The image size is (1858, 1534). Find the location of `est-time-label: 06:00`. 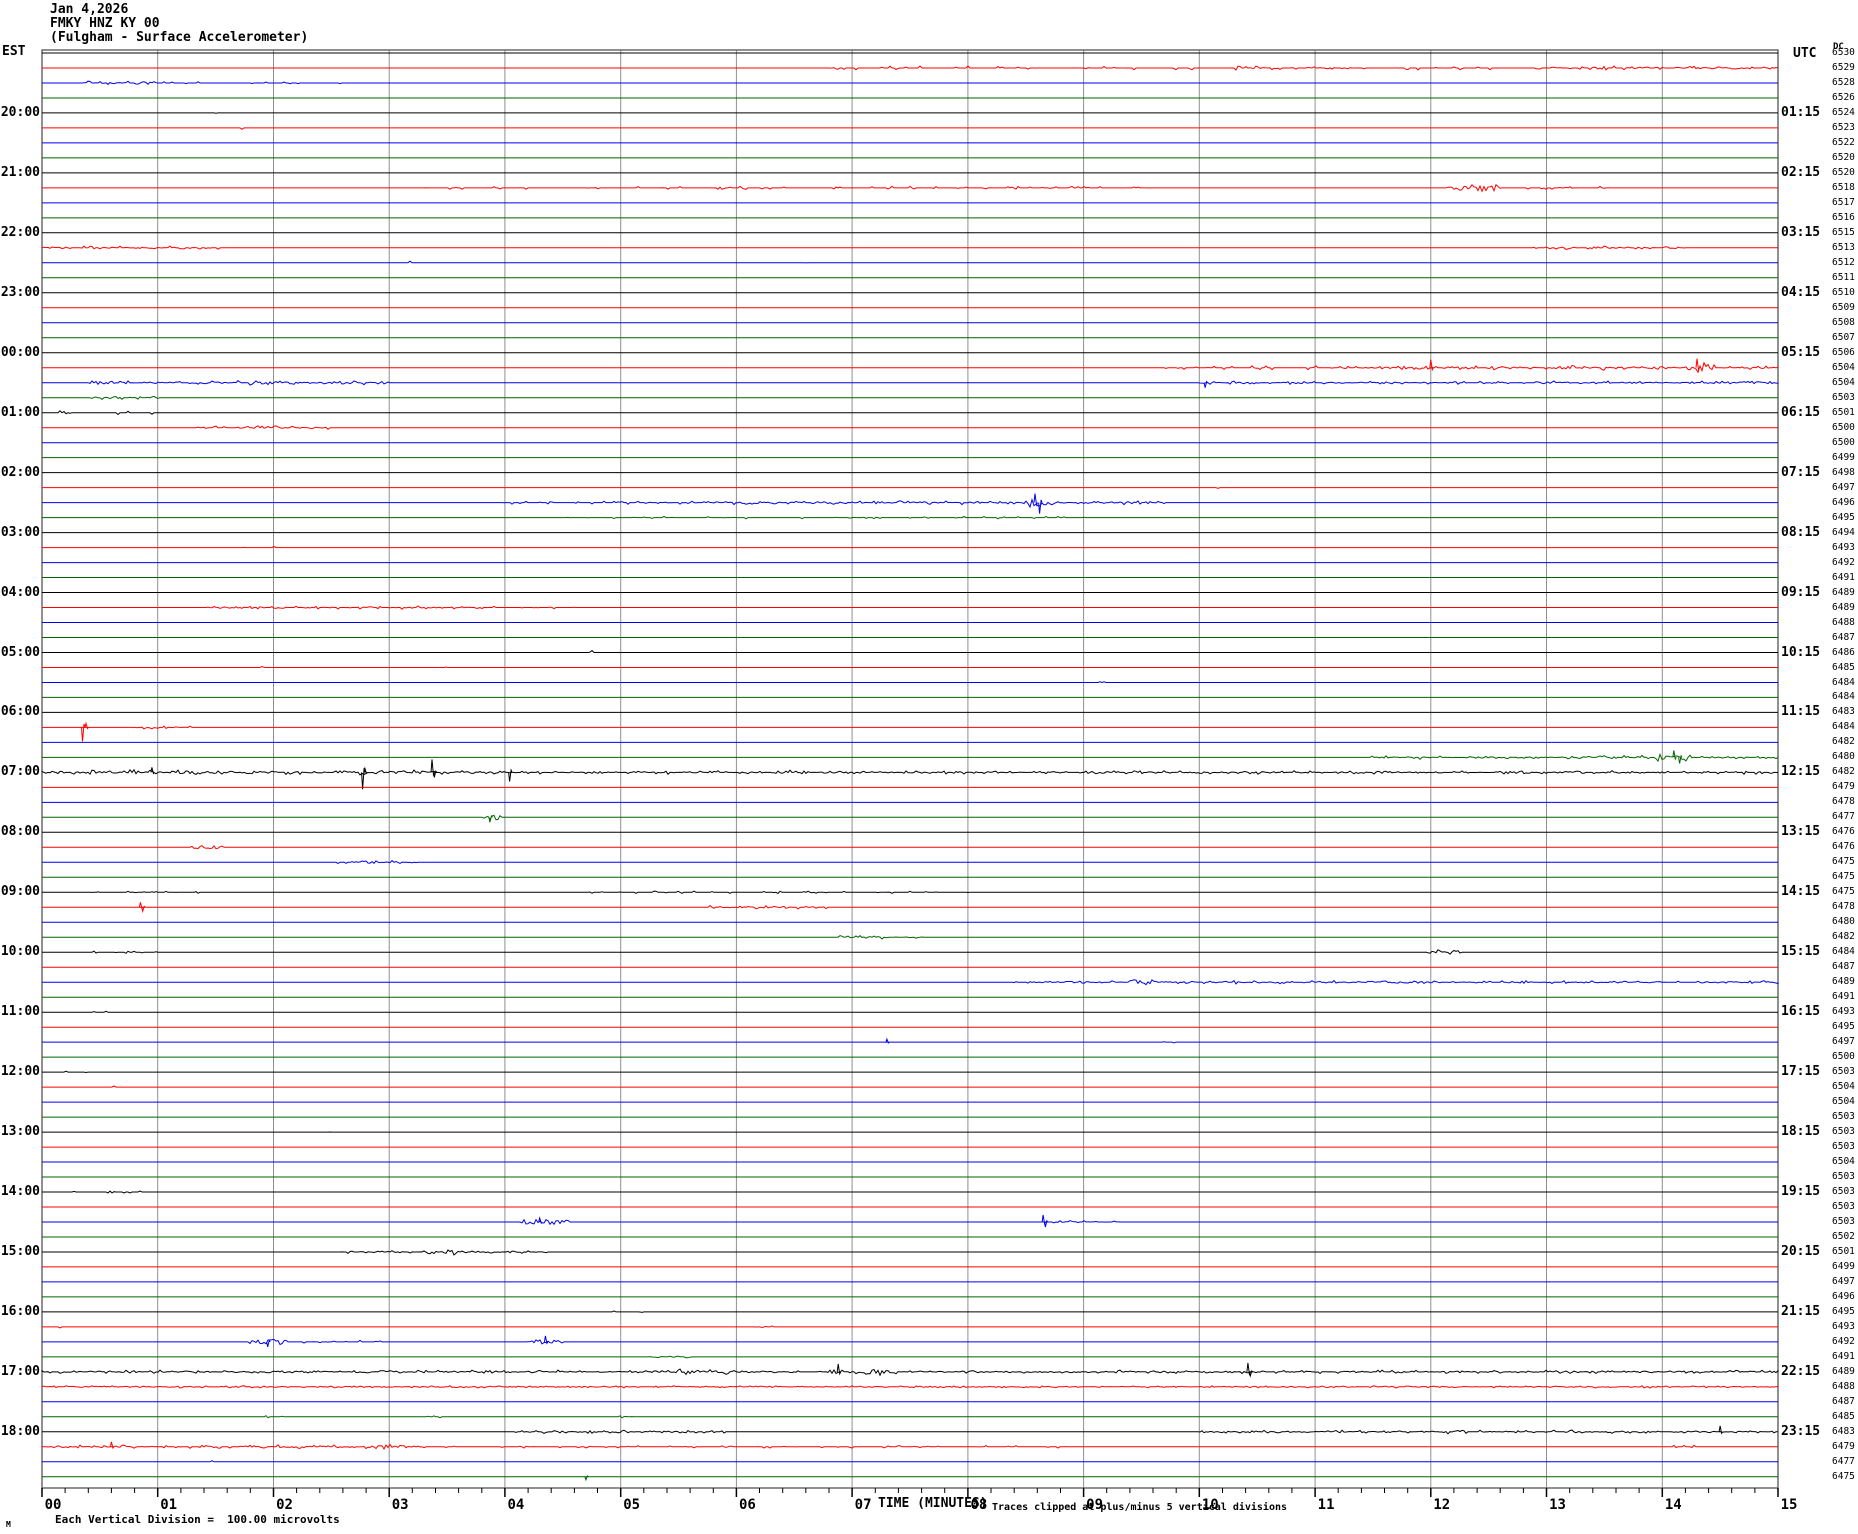

est-time-label: 06:00 is located at coordinates (20, 712).